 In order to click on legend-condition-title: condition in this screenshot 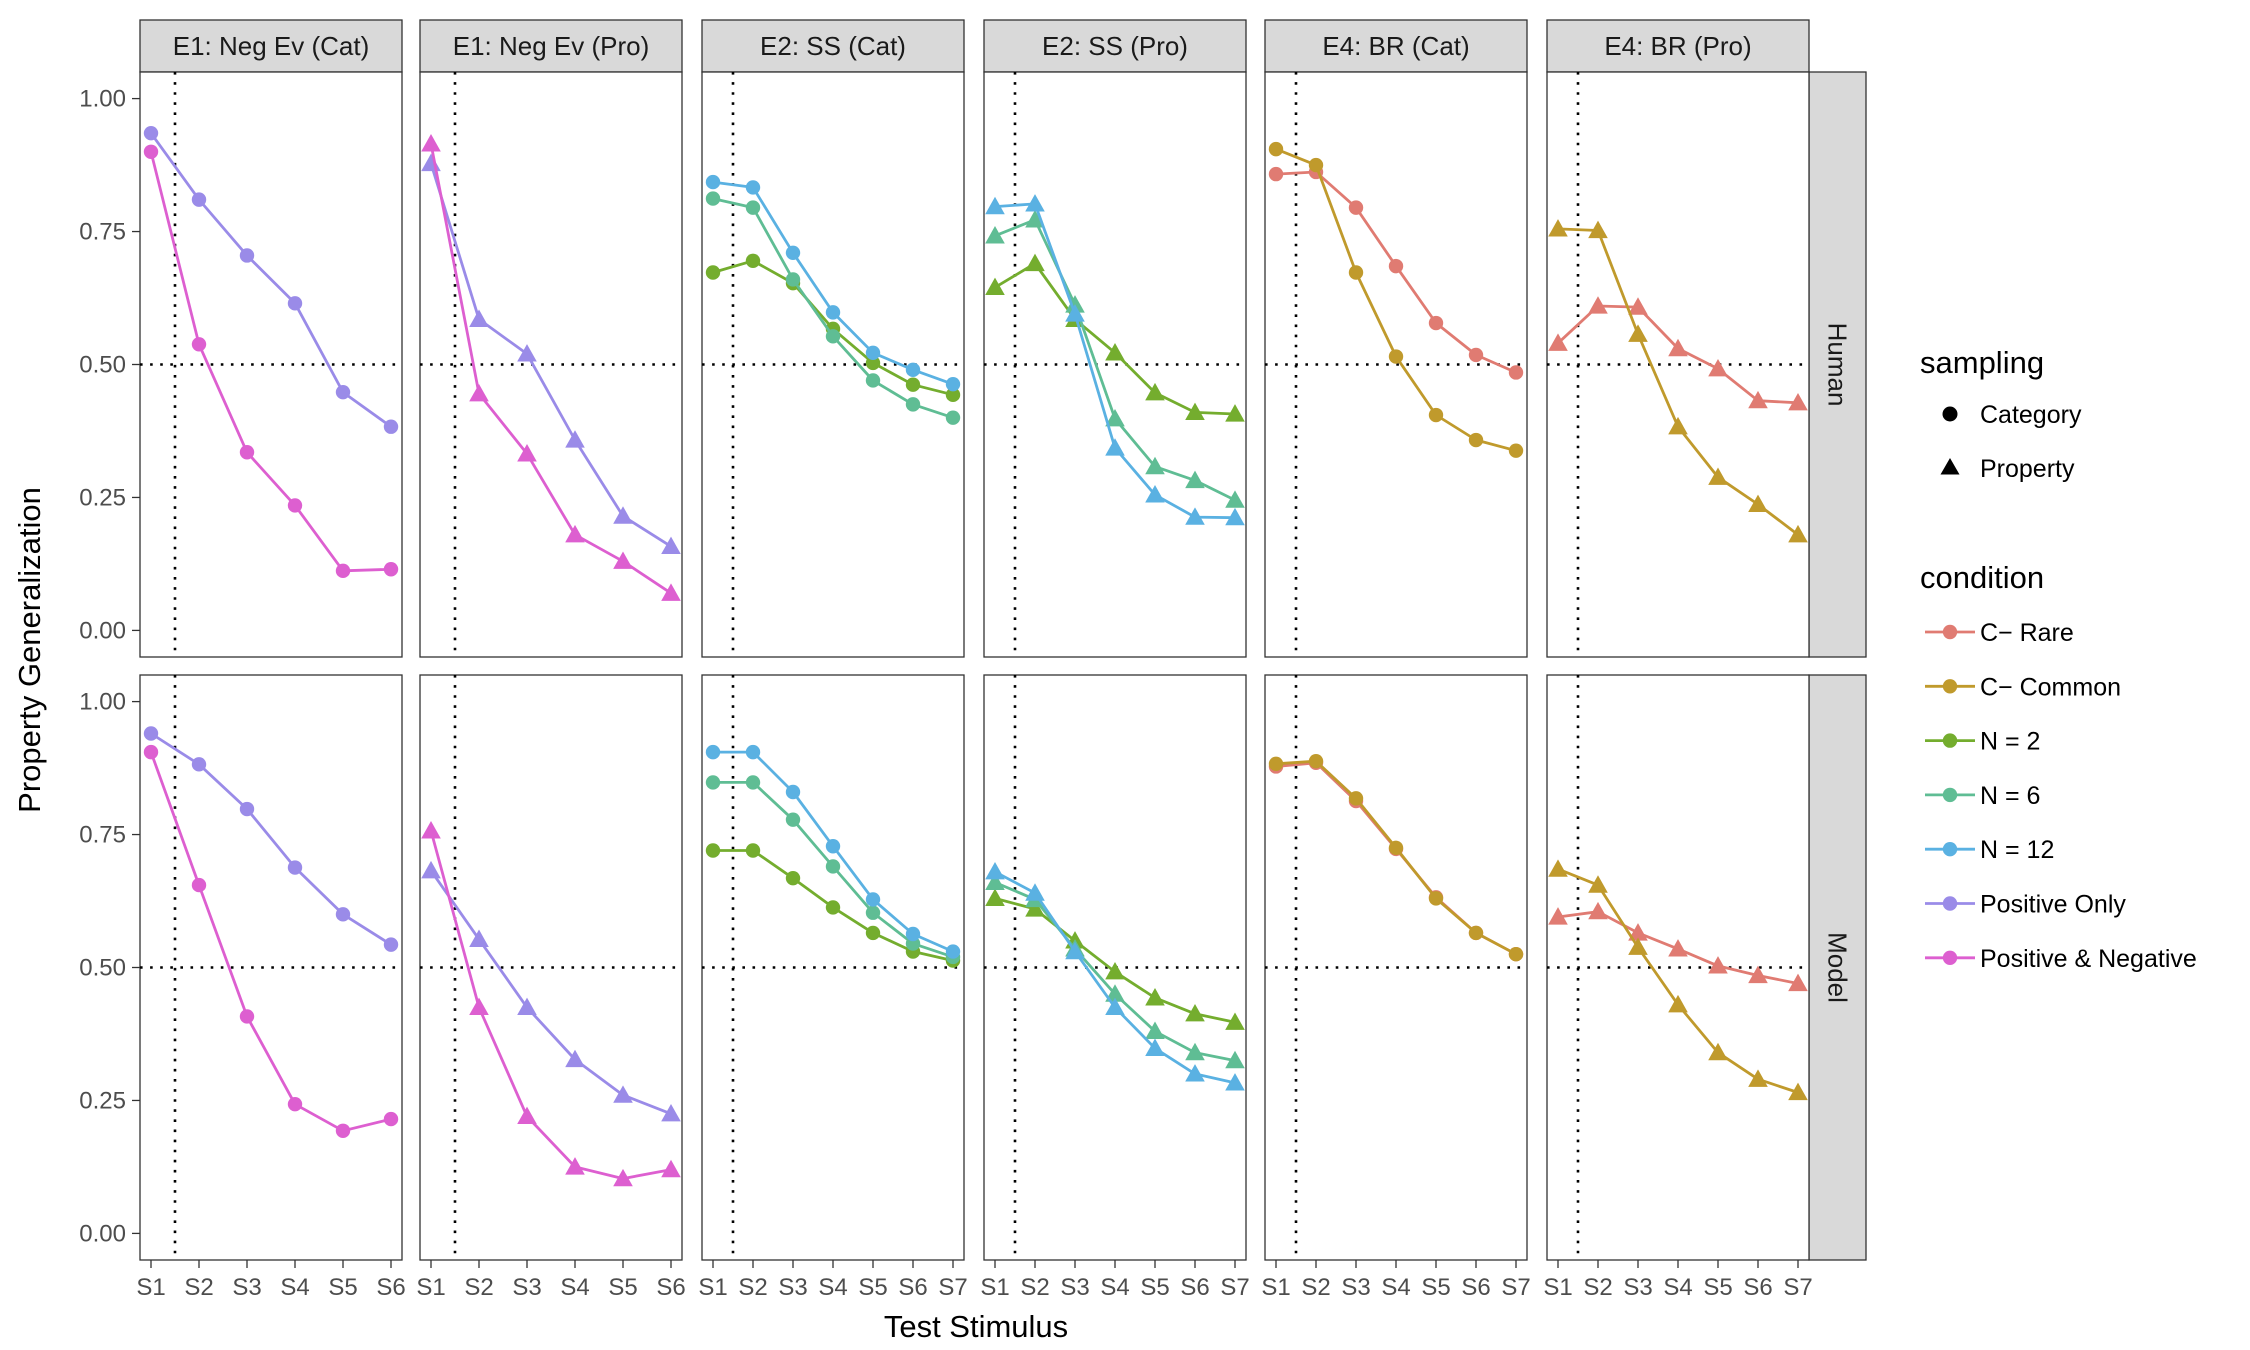, I will do `click(1982, 577)`.